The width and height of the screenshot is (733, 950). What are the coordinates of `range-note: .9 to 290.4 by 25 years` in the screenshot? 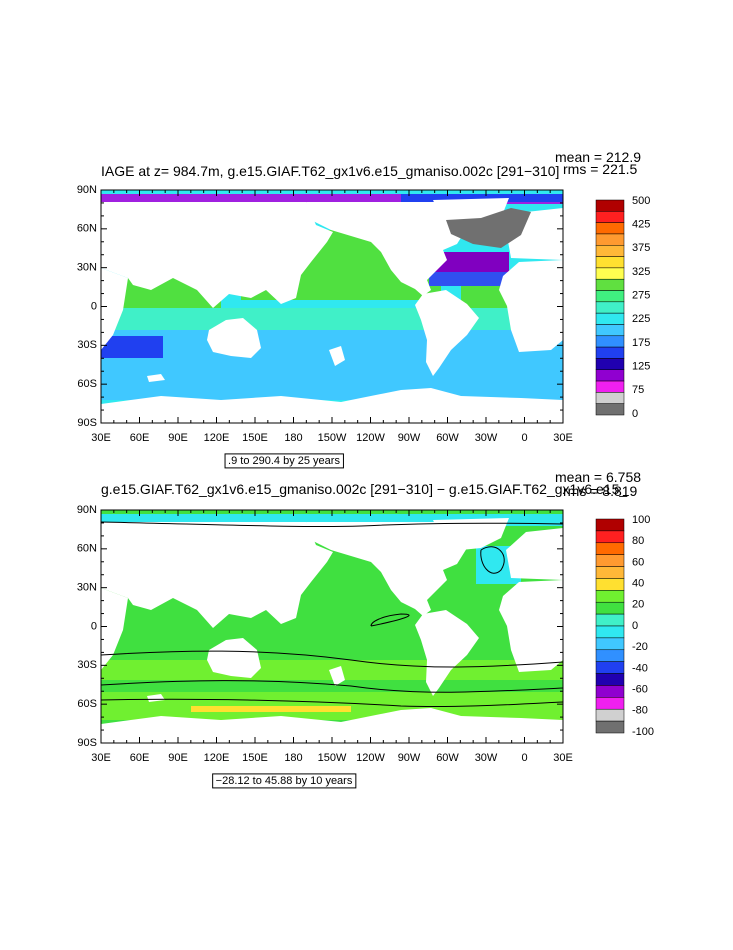 It's located at (284, 461).